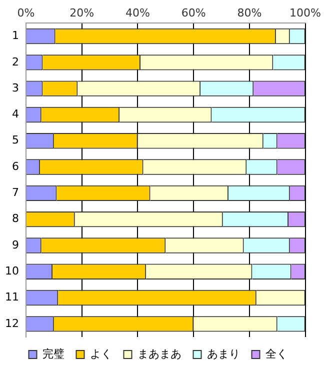 This screenshot has width=324, height=374. Describe the element at coordinates (276, 353) in the screenshot. I see `legend-label: 全く` at that location.